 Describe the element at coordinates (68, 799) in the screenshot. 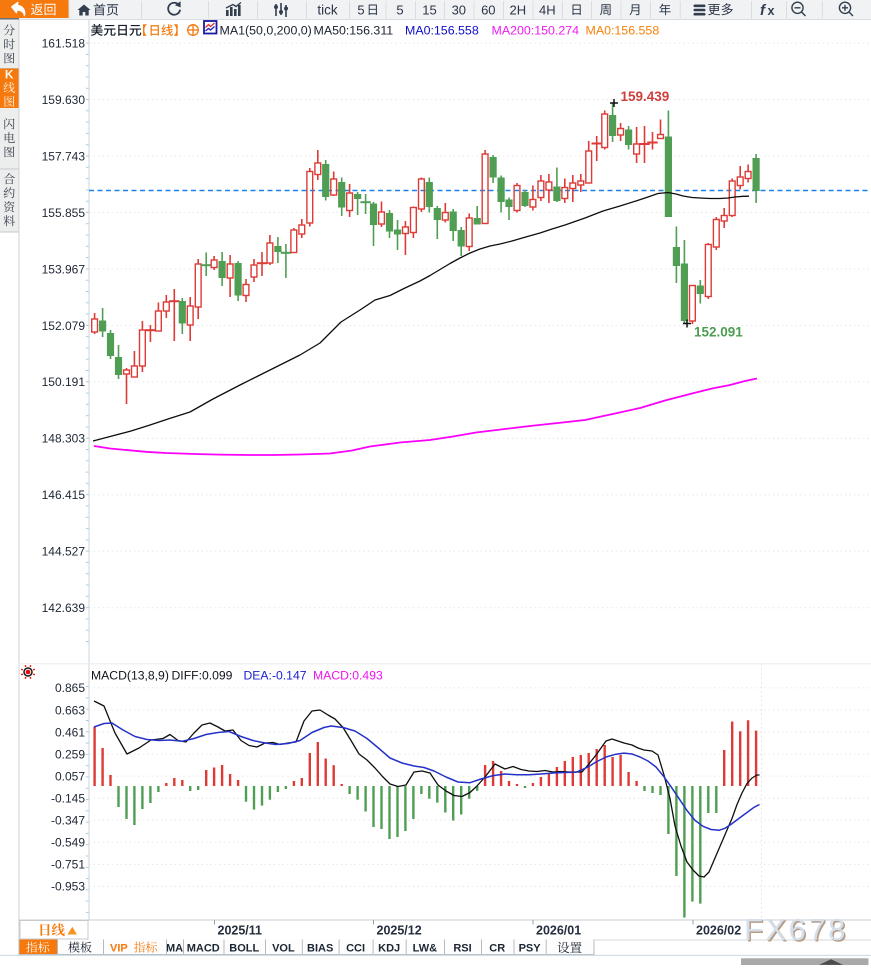

I see `svg-text: -0.145` at that location.